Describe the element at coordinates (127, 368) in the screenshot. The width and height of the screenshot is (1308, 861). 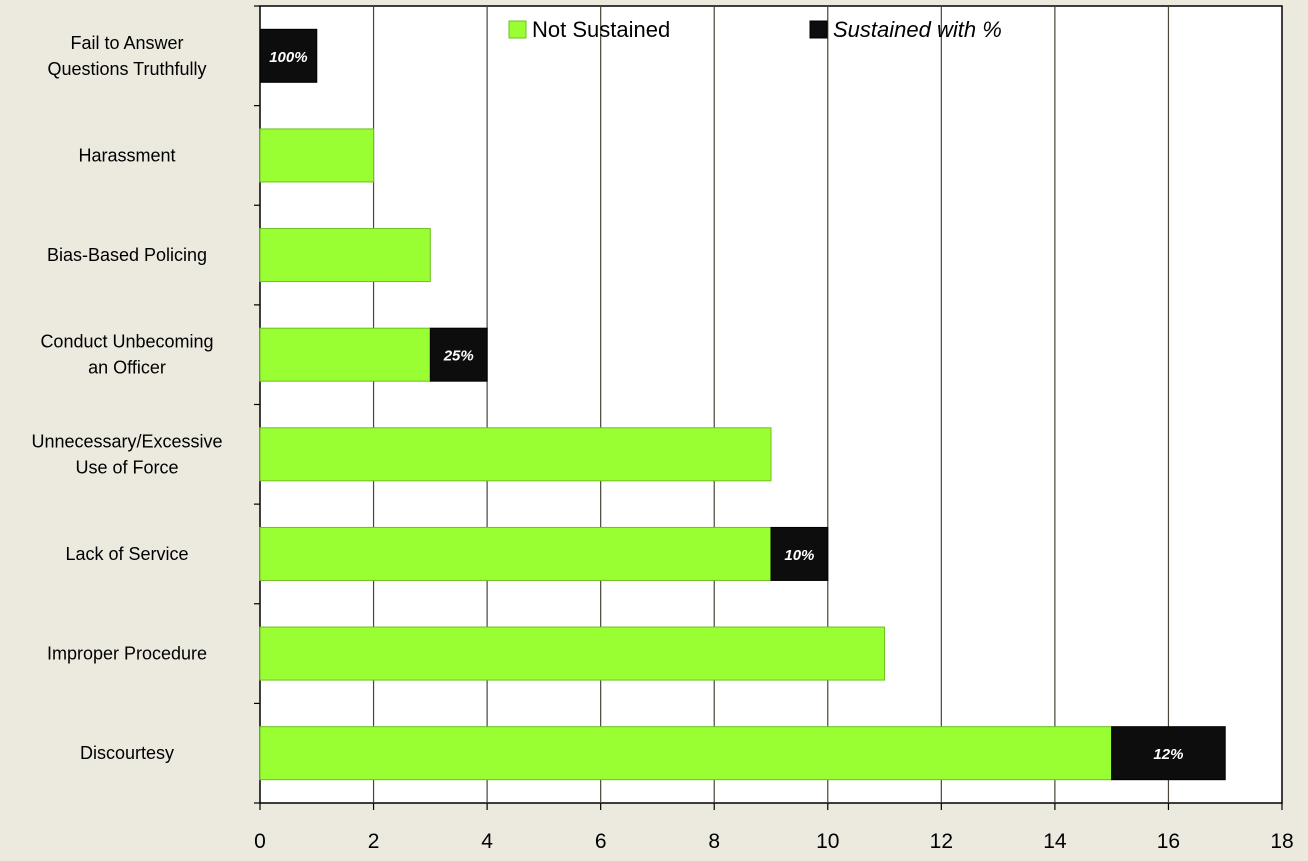
I see `category-label: an Officer` at that location.